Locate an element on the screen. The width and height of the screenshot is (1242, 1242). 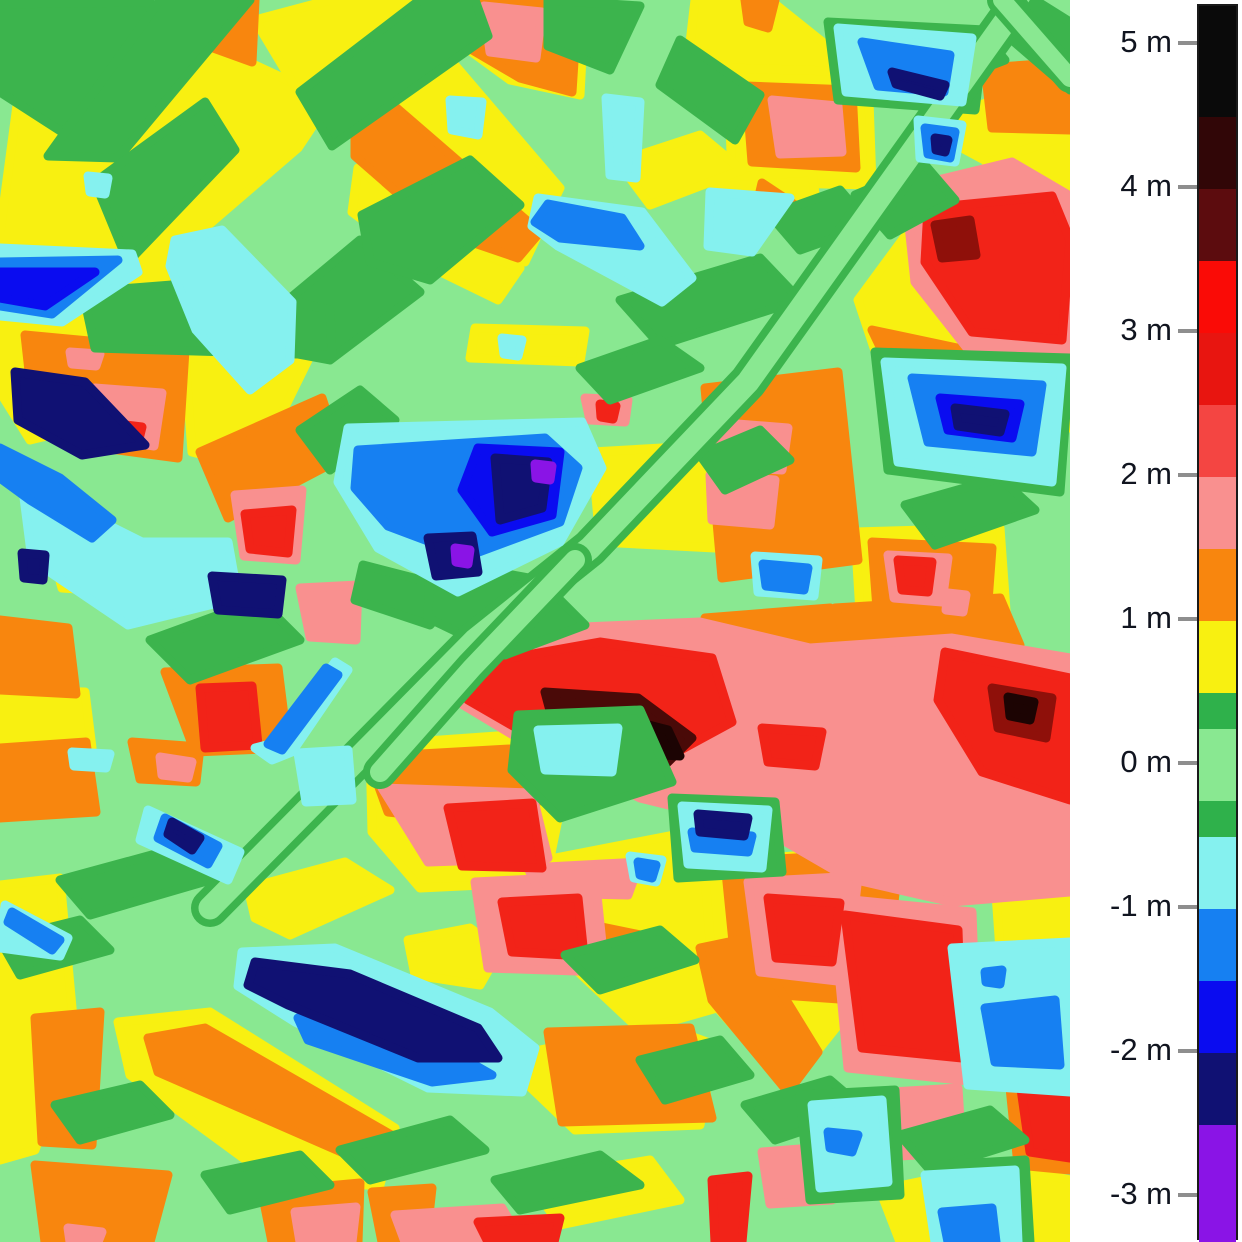
map-patch-deepblue is located at coordinates (50, 289).